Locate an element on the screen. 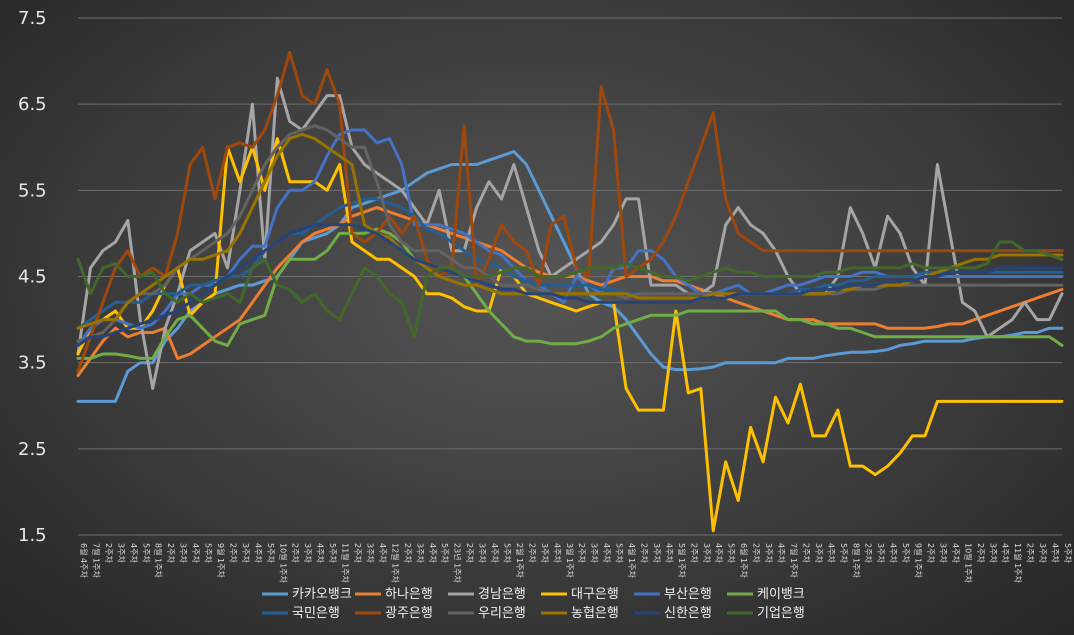 Image resolution: width=1074 pixels, height=635 pixels. legend-label-8: 우리은행 is located at coordinates (502, 613).